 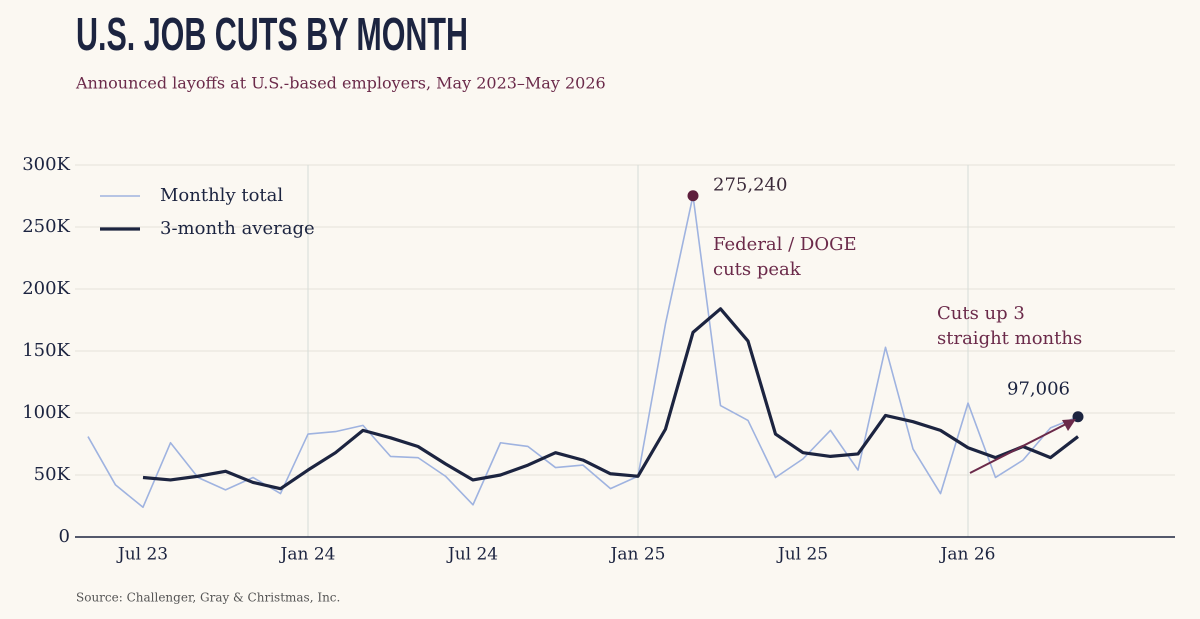 What do you see at coordinates (1038, 389) in the screenshot?
I see `data-label: 97,006` at bounding box center [1038, 389].